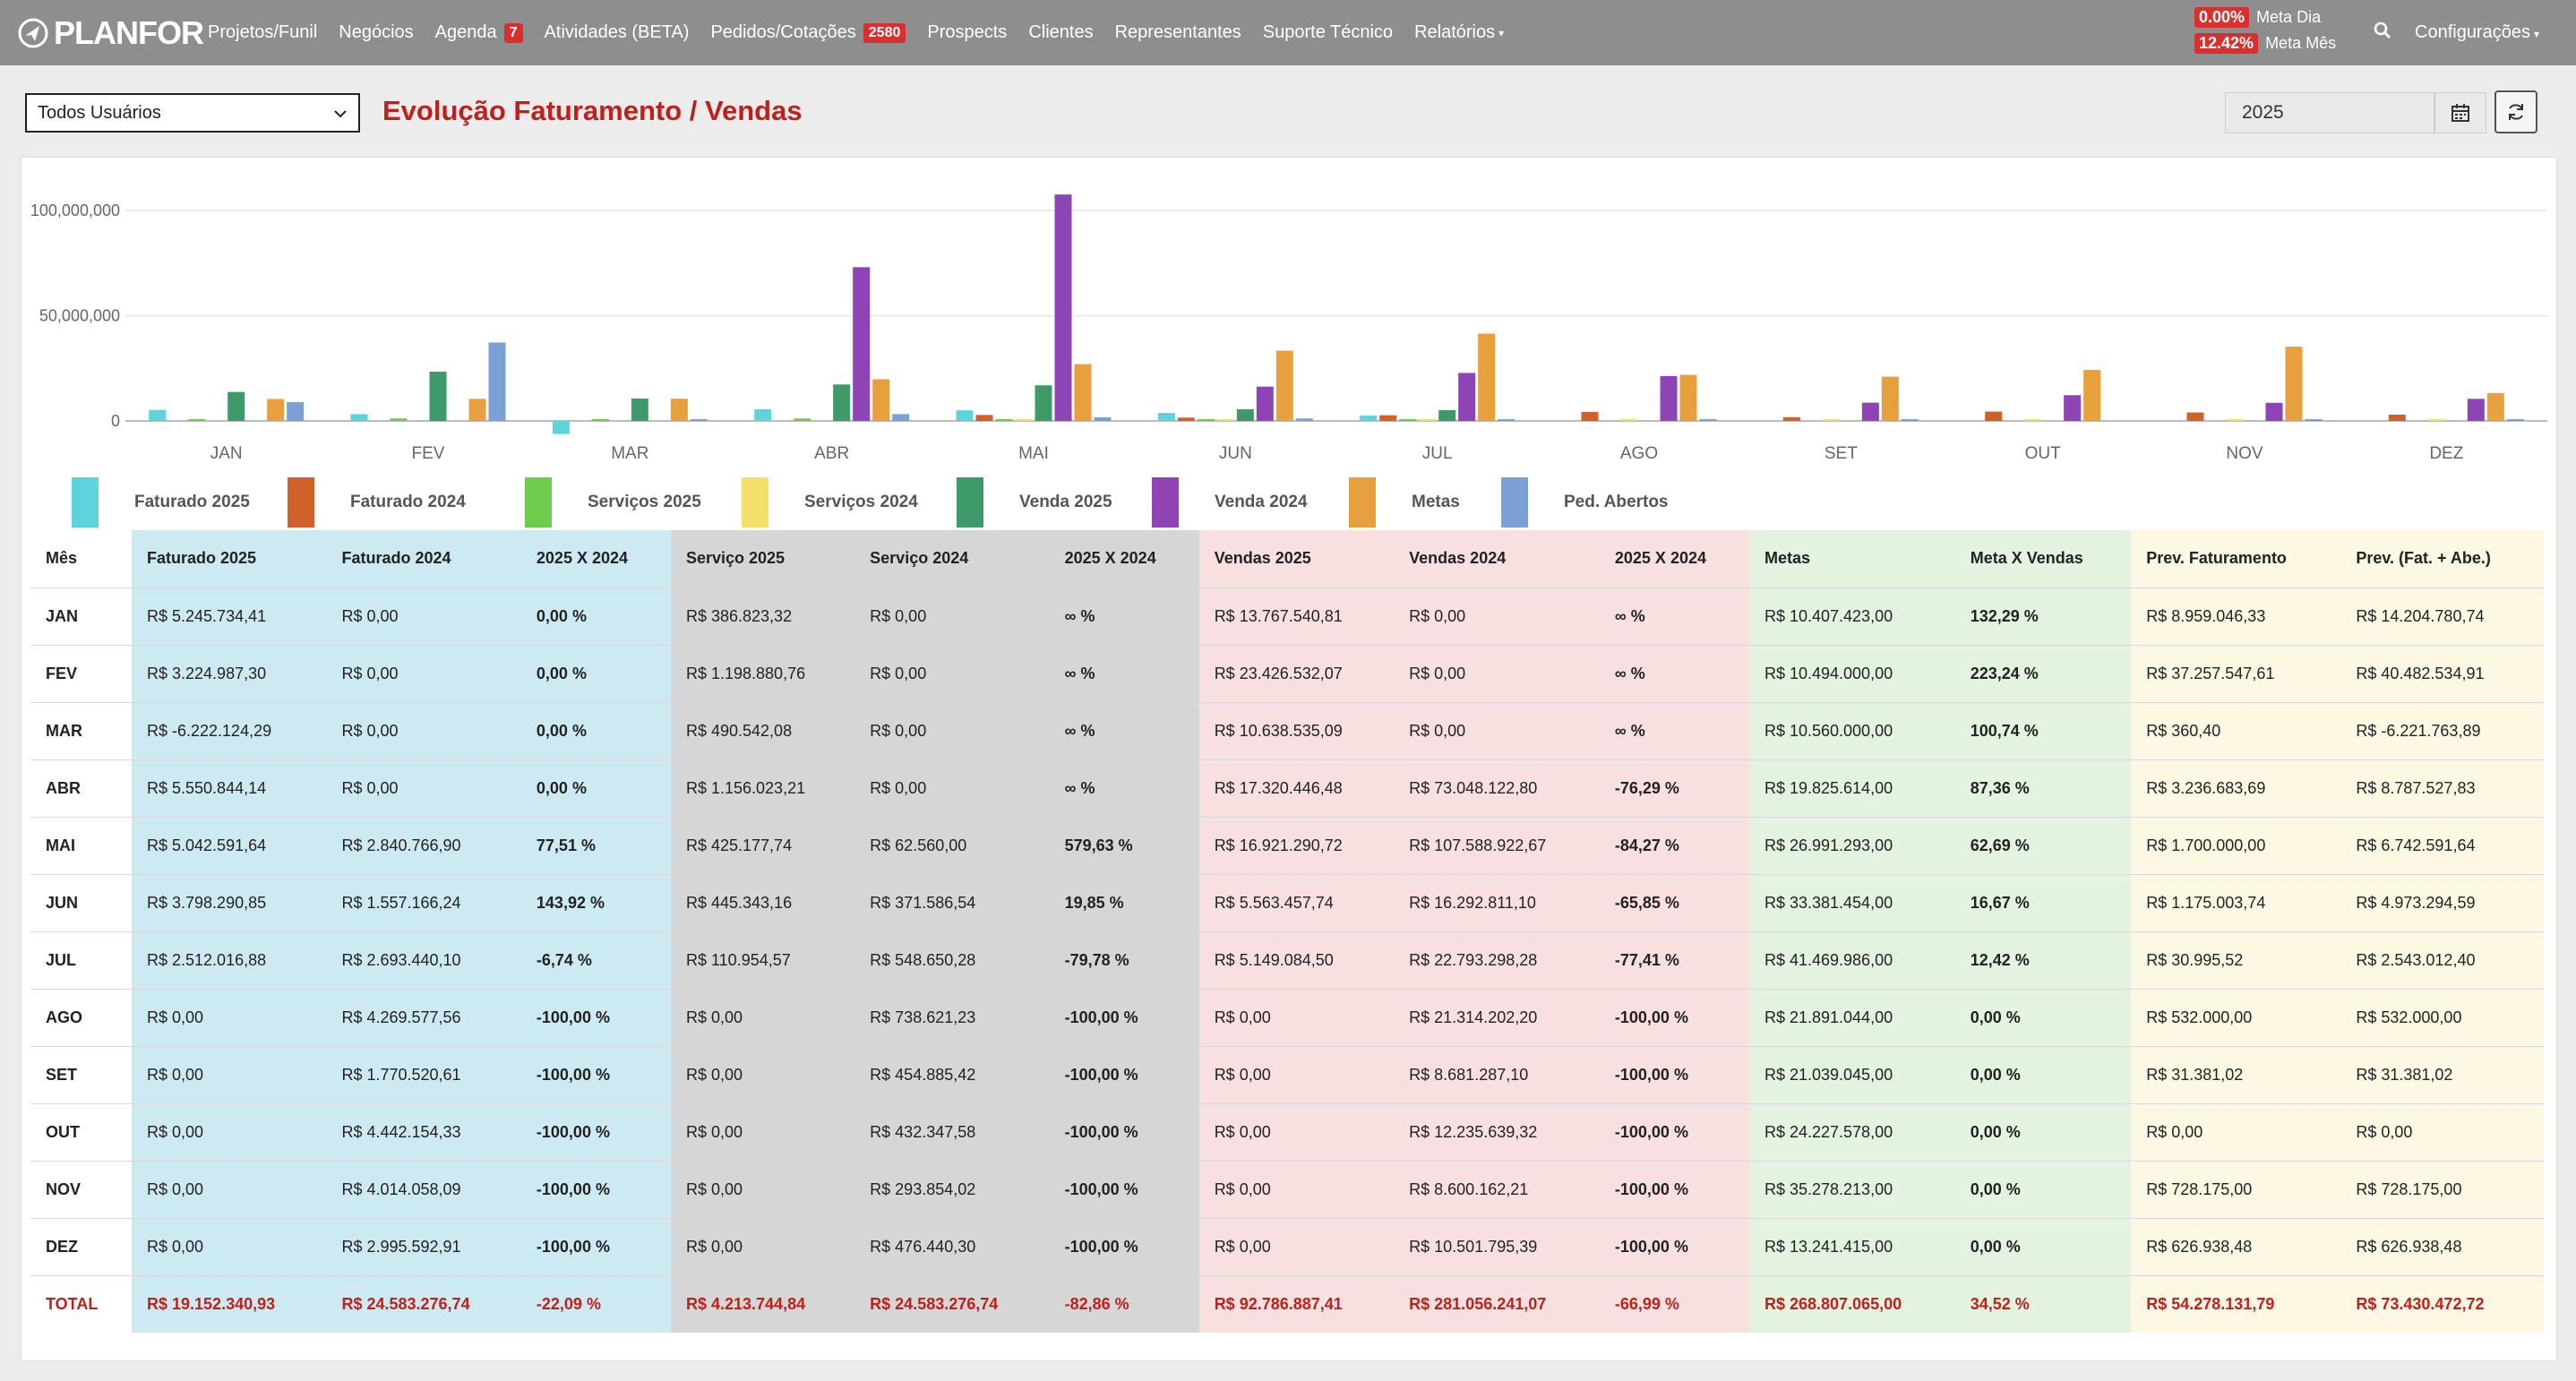 Image resolution: width=2576 pixels, height=1381 pixels. What do you see at coordinates (1103, 419) in the screenshot?
I see `bar-ped-abertos-mai` at bounding box center [1103, 419].